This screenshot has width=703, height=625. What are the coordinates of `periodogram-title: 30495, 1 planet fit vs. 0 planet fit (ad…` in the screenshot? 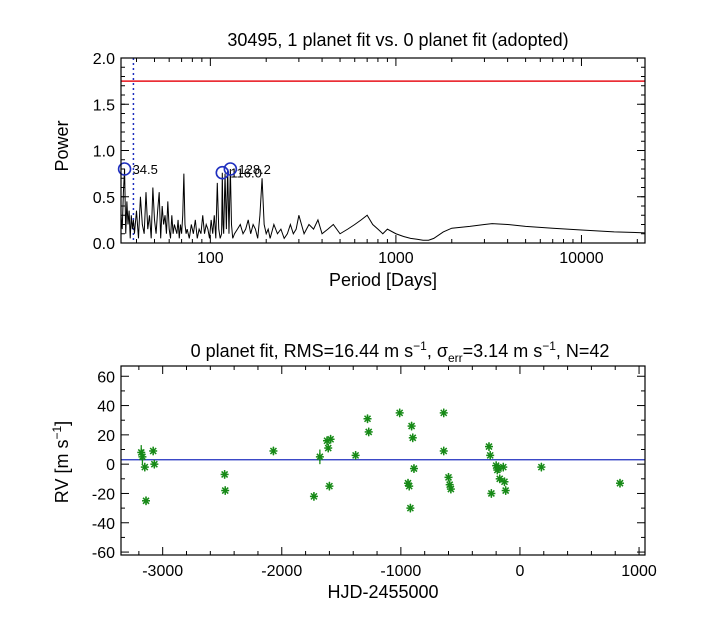 It's located at (397, 40).